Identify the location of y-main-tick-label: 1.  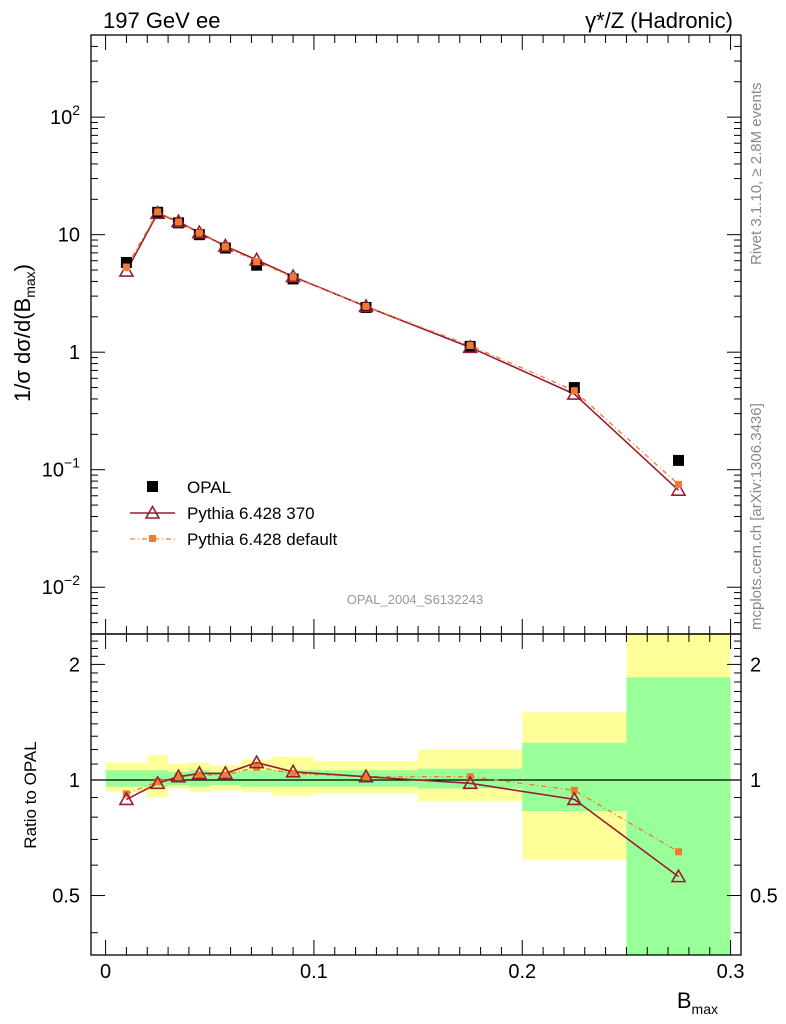
(74, 353).